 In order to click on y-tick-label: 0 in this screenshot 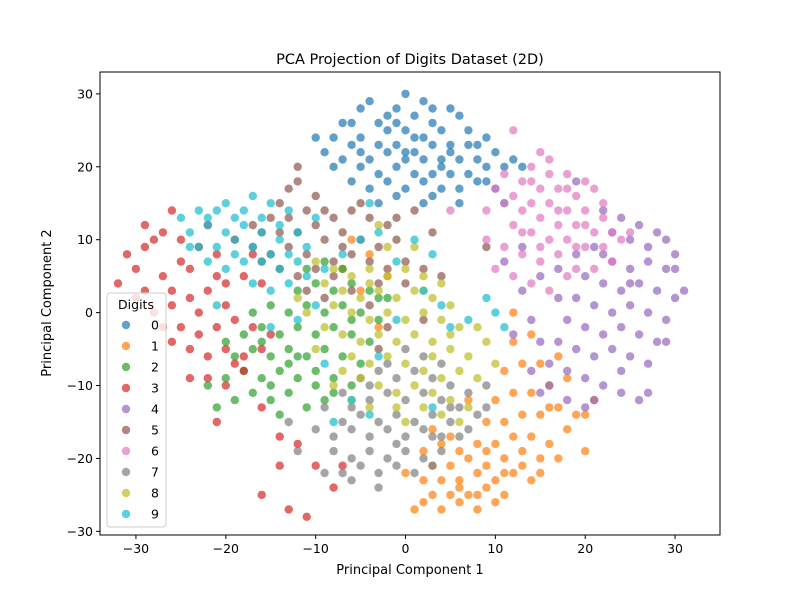, I will do `click(89, 312)`.